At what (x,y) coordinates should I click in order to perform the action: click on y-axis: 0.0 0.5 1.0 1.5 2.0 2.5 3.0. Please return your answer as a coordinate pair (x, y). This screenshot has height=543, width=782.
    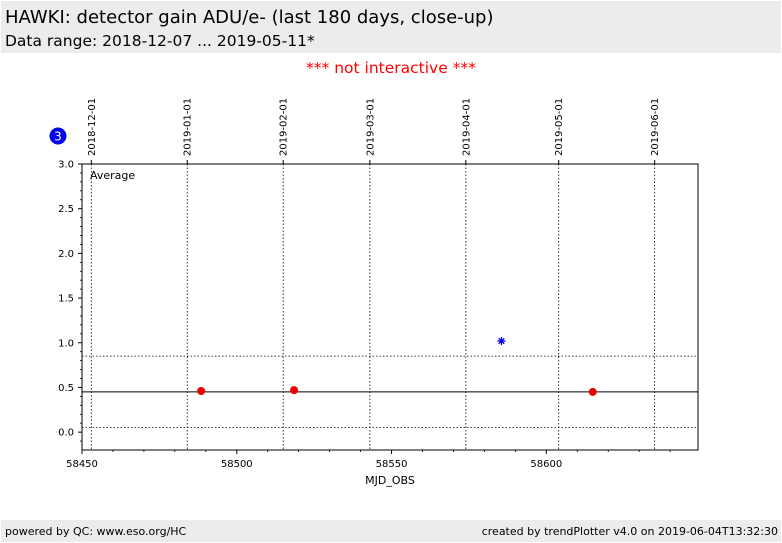
    Looking at the image, I should click on (70, 301).